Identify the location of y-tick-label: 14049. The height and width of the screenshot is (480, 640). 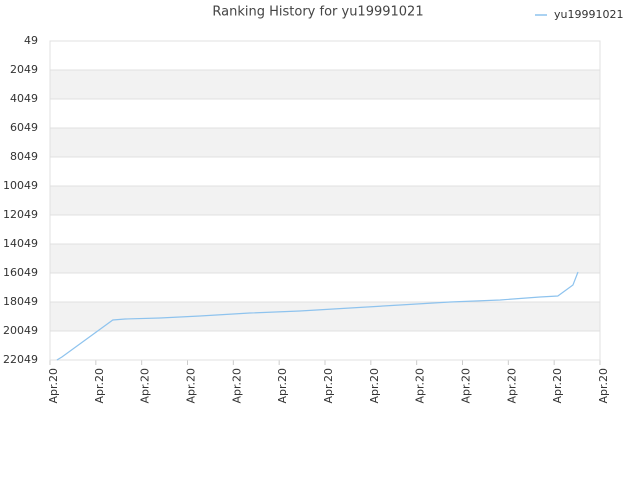
(20, 243).